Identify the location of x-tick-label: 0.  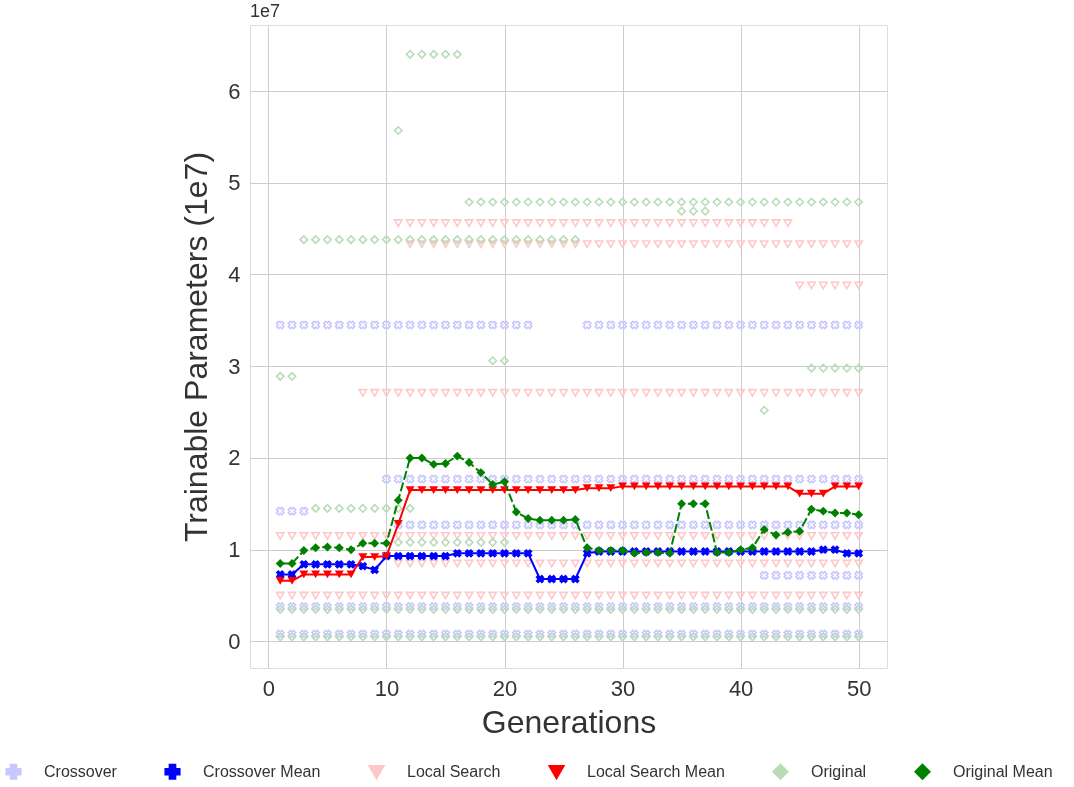
(269, 688).